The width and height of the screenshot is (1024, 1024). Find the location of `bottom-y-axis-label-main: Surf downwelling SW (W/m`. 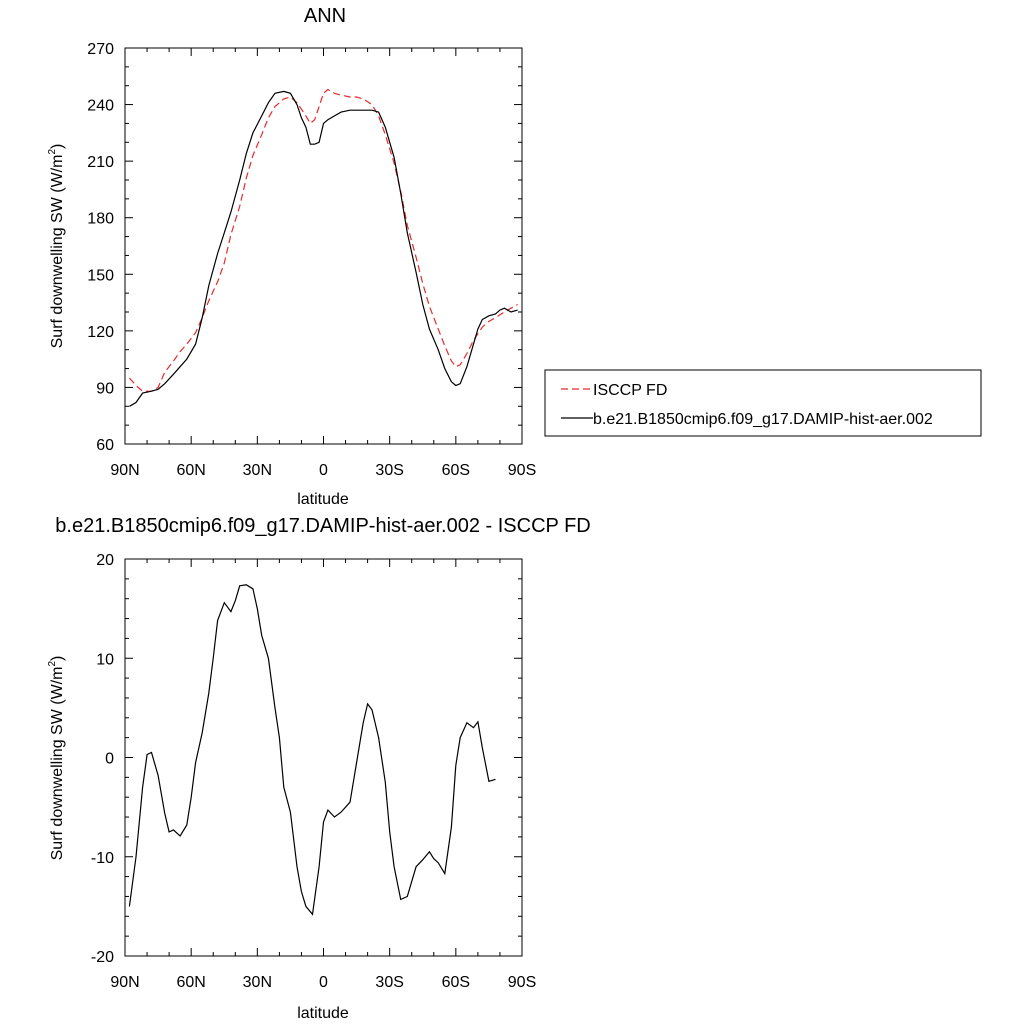

bottom-y-axis-label-main: Surf downwelling SW (W/m is located at coordinates (57, 764).